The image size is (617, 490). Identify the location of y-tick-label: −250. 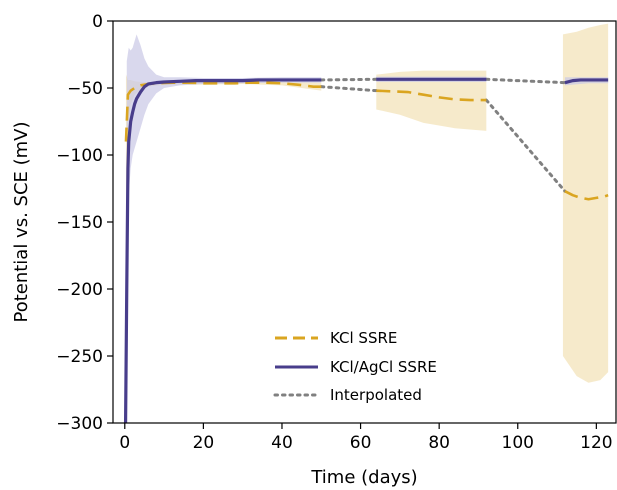
(79, 357).